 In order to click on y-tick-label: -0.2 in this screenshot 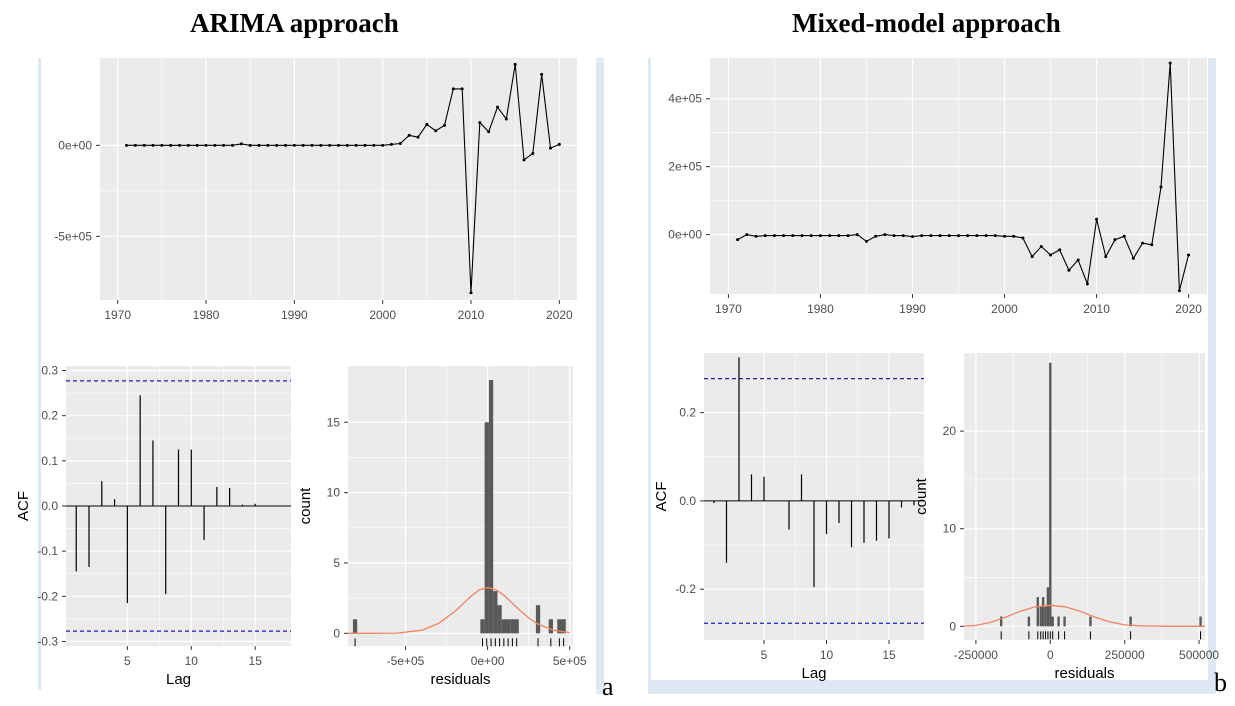, I will do `click(47, 596)`.